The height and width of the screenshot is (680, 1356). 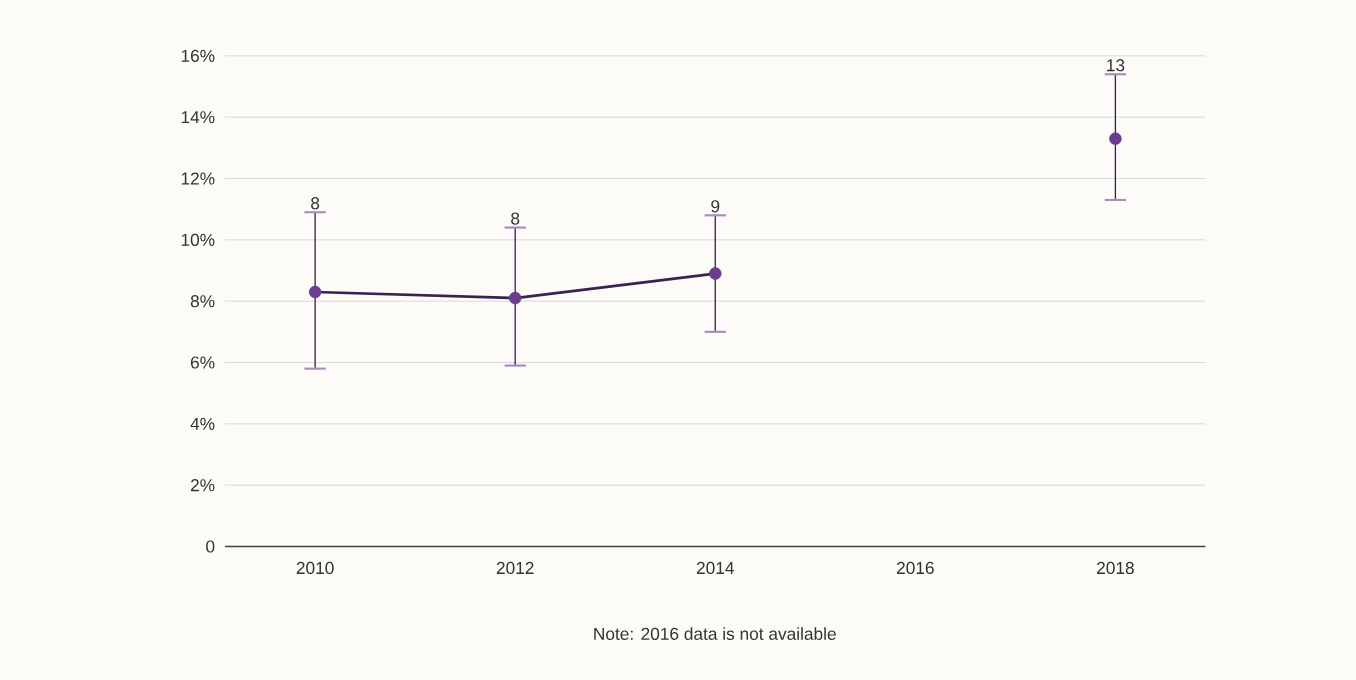 I want to click on y-tick-label: 4%, so click(x=202, y=423).